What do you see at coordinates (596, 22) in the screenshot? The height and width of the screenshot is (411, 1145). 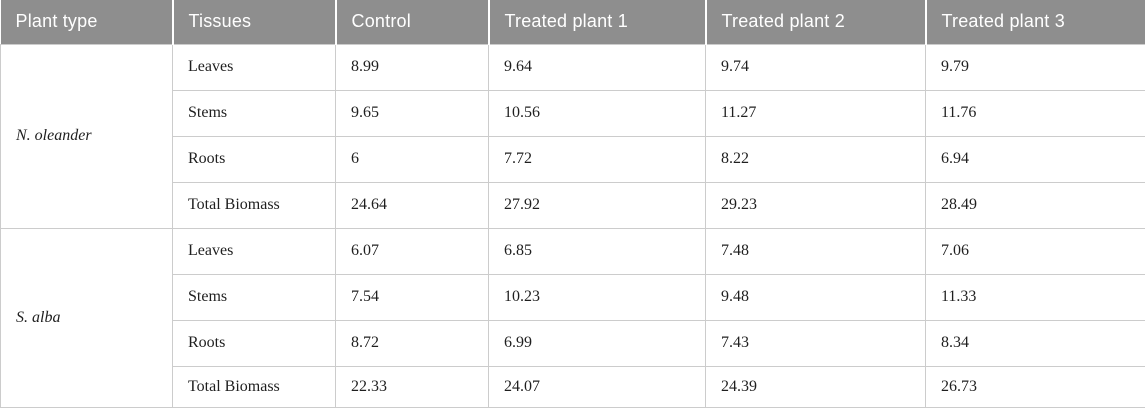 I see `col-header-treated-plant-1: Treated plant 1` at bounding box center [596, 22].